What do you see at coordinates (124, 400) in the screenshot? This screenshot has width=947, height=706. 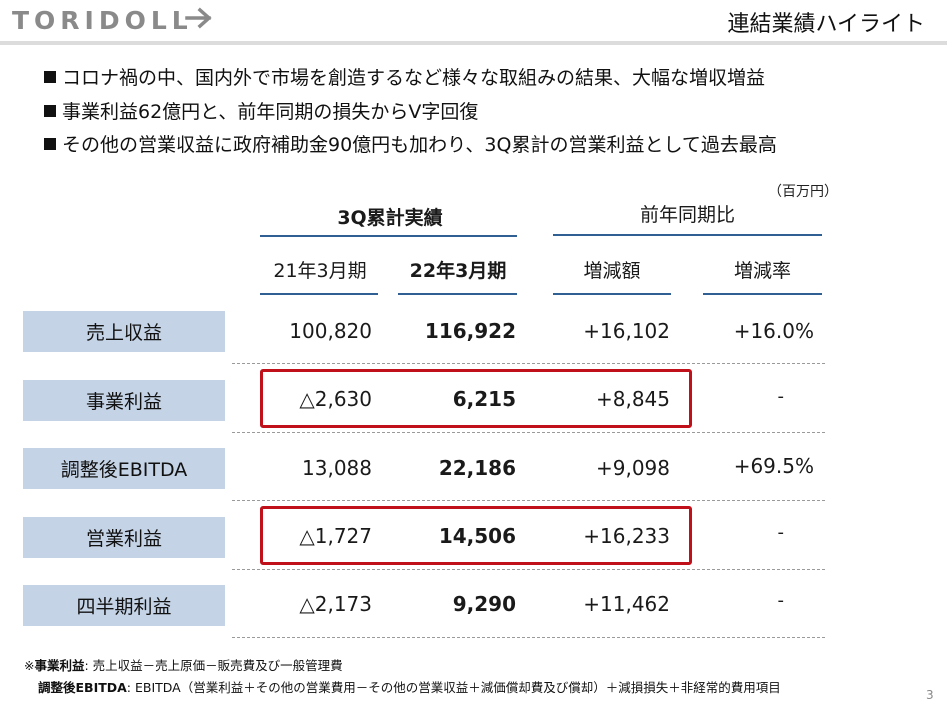 I see `row-label-business-profit: 事業利益` at bounding box center [124, 400].